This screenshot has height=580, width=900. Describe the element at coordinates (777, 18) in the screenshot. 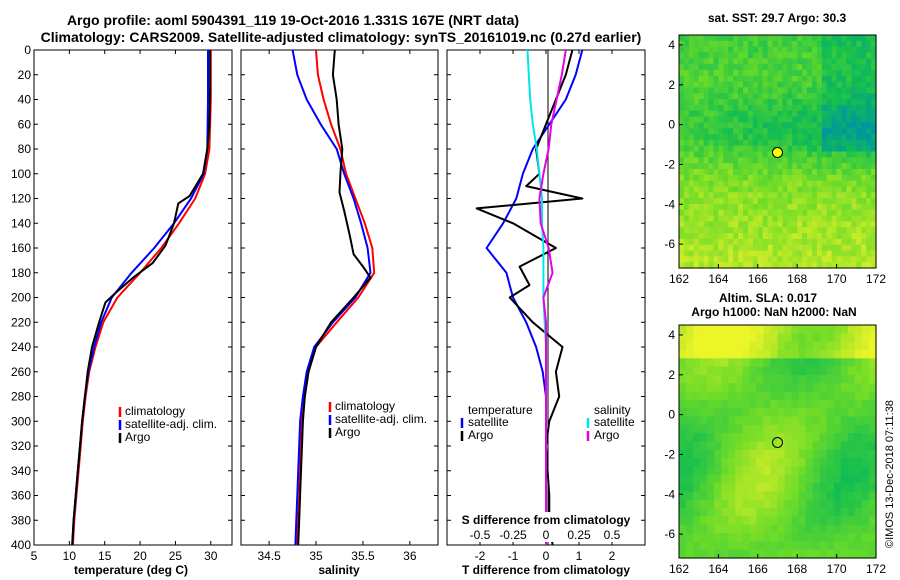

I see `sst-title: sat. SST: 29.7 Argo: 30.3` at that location.